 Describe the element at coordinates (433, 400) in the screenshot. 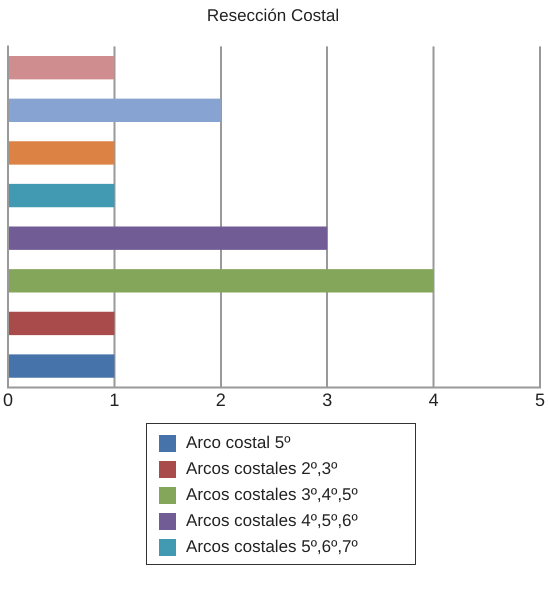

I see `x-tick-label: 4` at that location.